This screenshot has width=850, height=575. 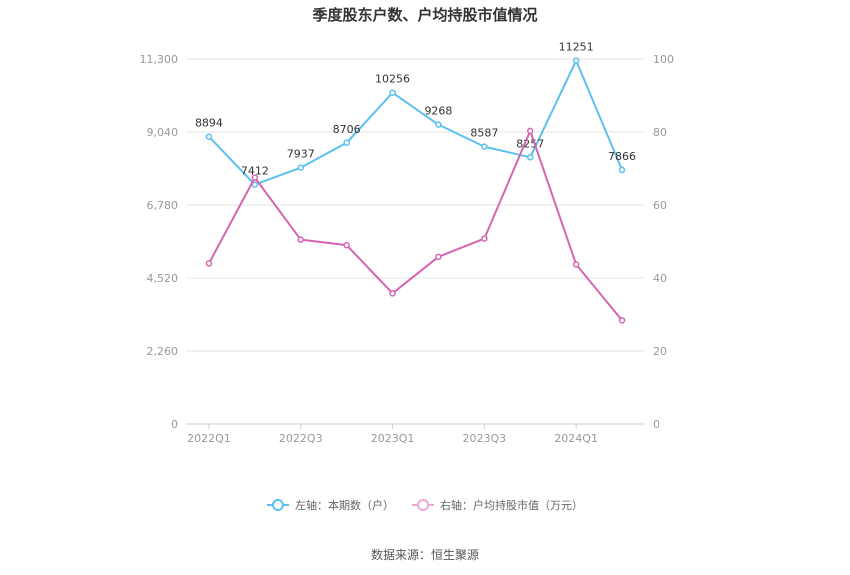 What do you see at coordinates (438, 111) in the screenshot?
I see `data-label: 9268` at bounding box center [438, 111].